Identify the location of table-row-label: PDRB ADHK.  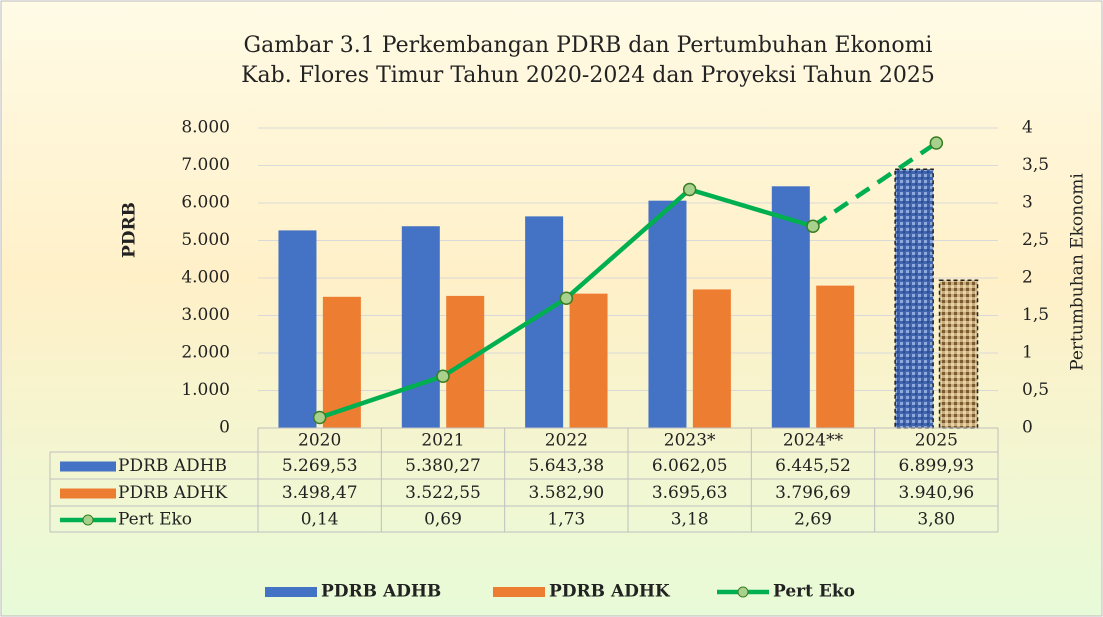
(172, 493).